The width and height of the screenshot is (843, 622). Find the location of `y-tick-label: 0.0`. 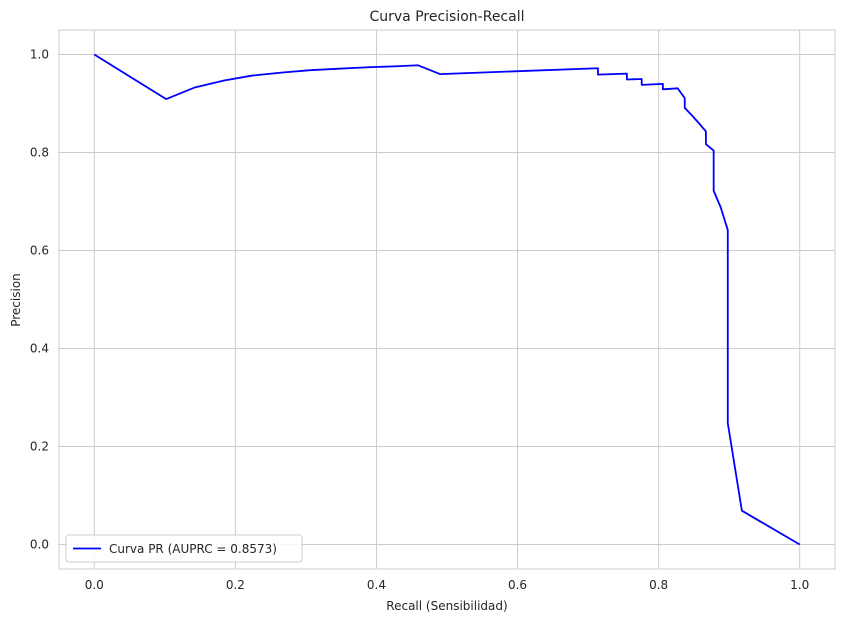

y-tick-label: 0.0 is located at coordinates (39, 545).